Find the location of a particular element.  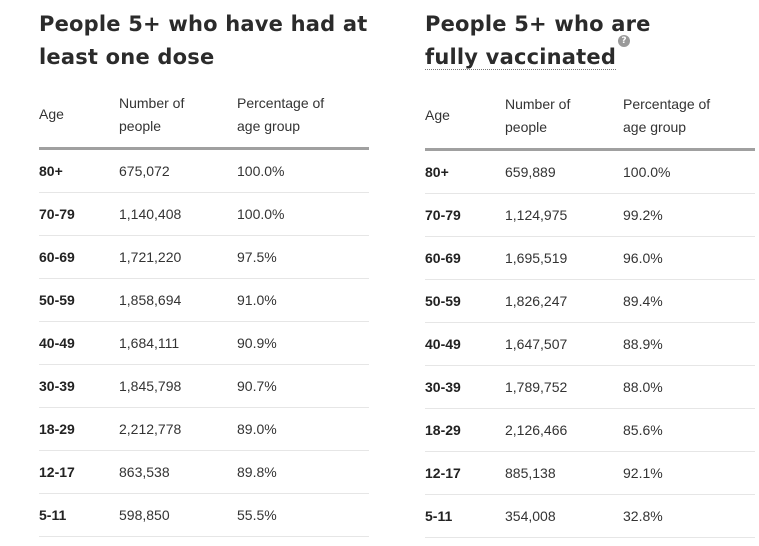

percentage-cell: 97.5% is located at coordinates (303, 257).